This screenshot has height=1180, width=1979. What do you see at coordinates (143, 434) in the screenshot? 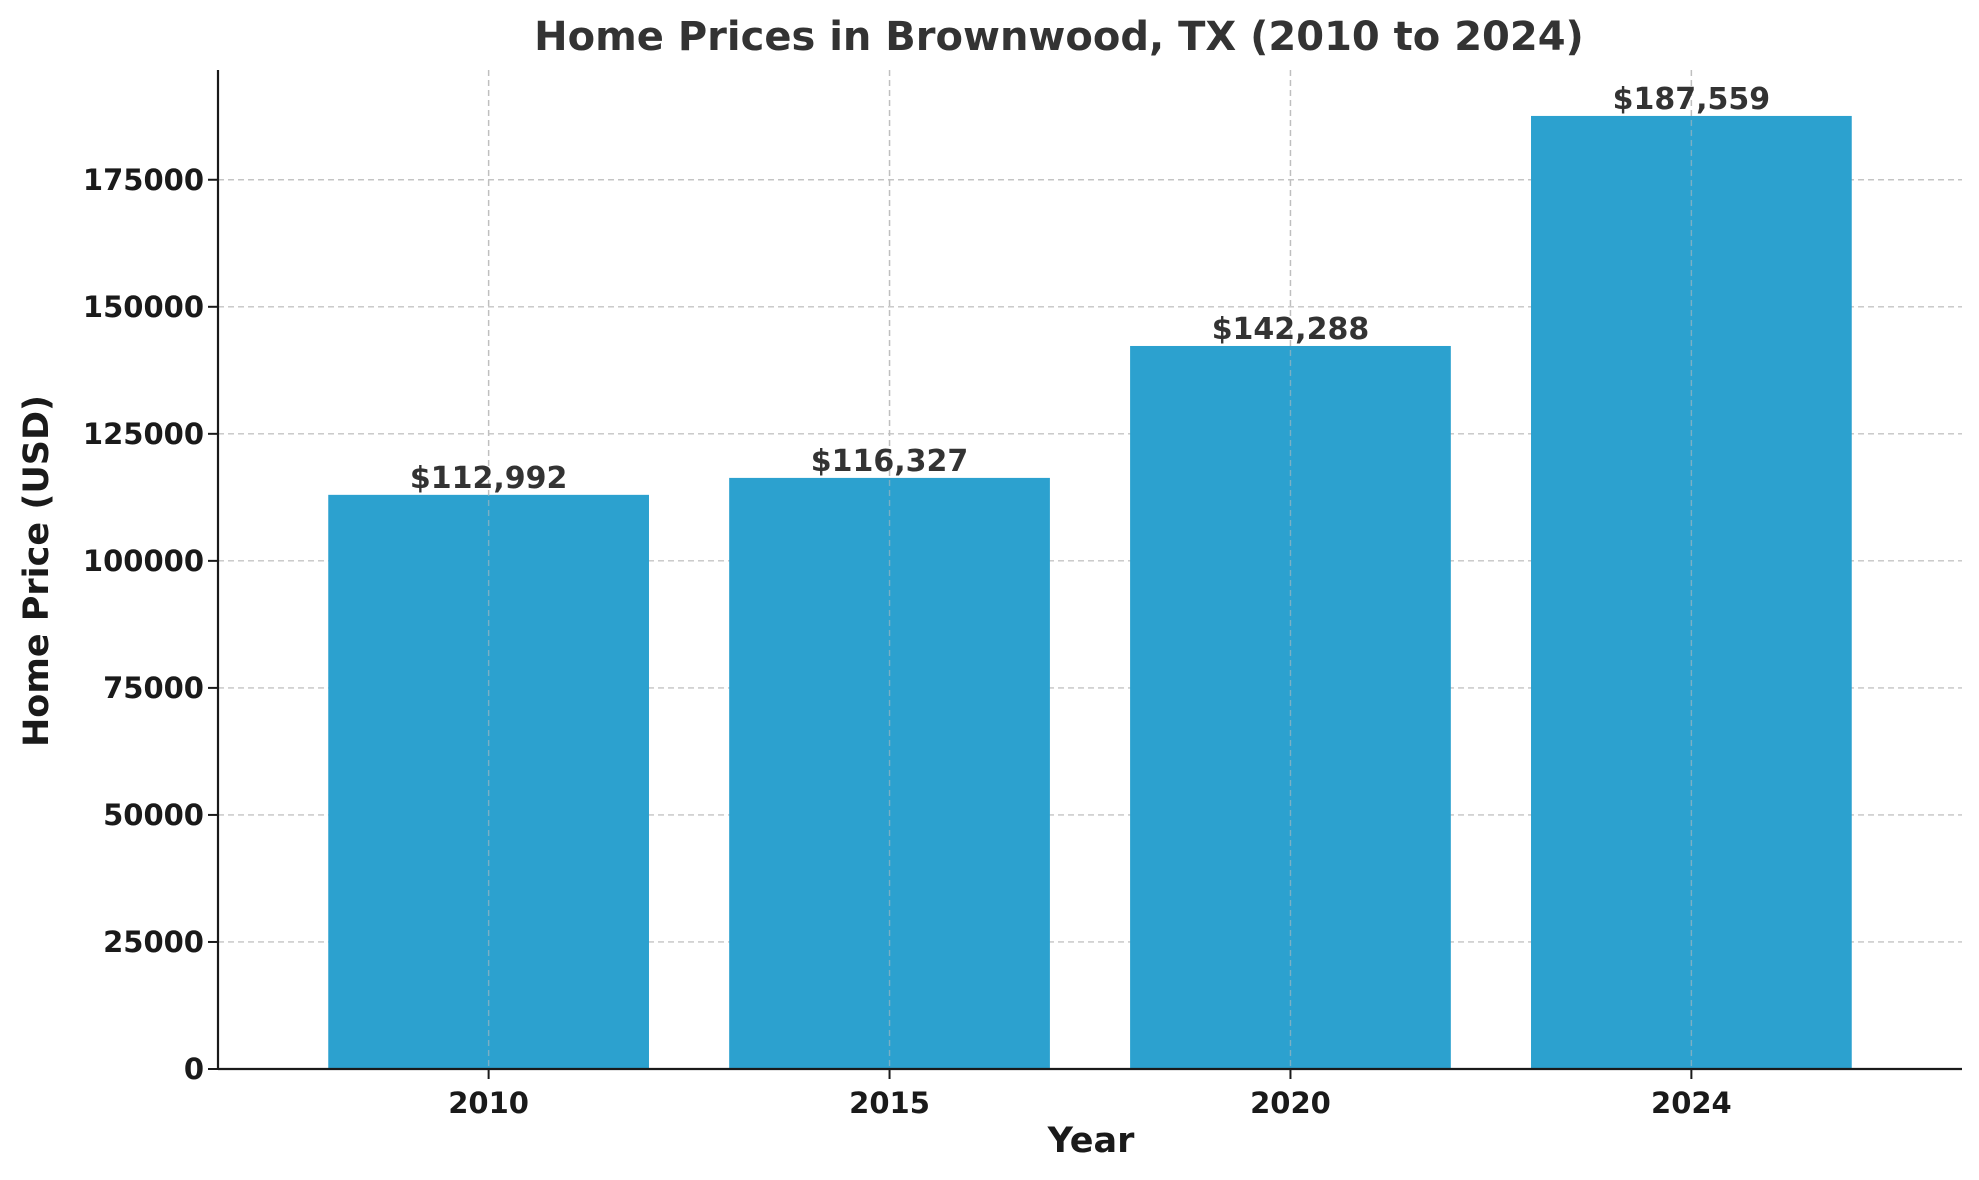
I see `y-tick-label: 125000` at bounding box center [143, 434].